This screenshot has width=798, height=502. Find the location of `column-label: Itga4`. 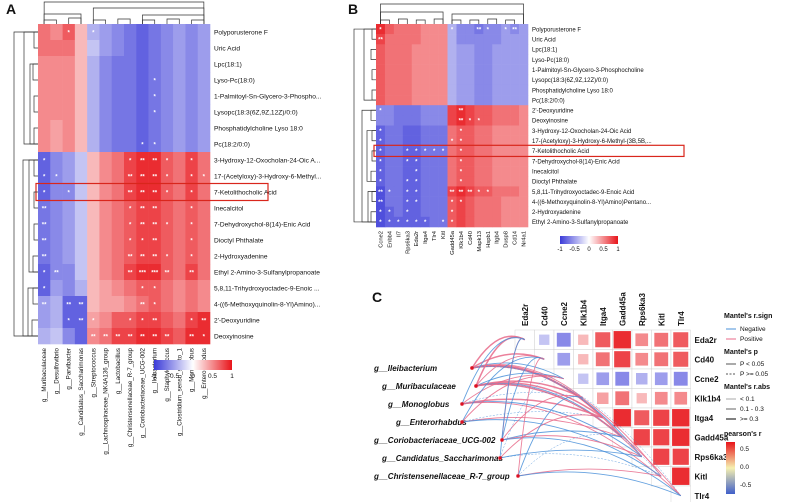

column-label: Itga4 is located at coordinates (426, 237).